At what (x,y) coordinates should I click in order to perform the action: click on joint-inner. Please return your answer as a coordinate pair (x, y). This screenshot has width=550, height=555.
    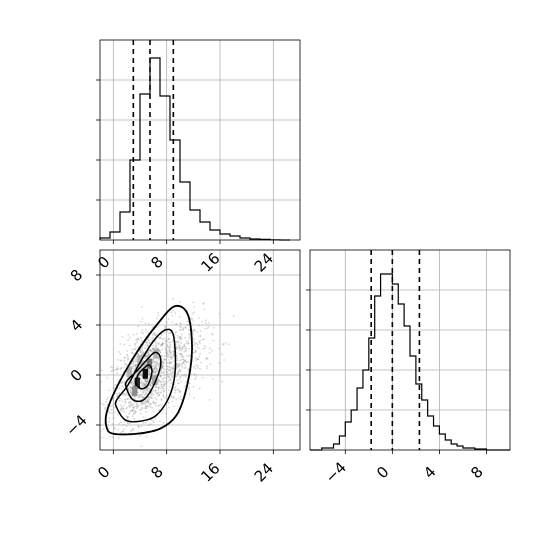
    Looking at the image, I should click on (167, 378).